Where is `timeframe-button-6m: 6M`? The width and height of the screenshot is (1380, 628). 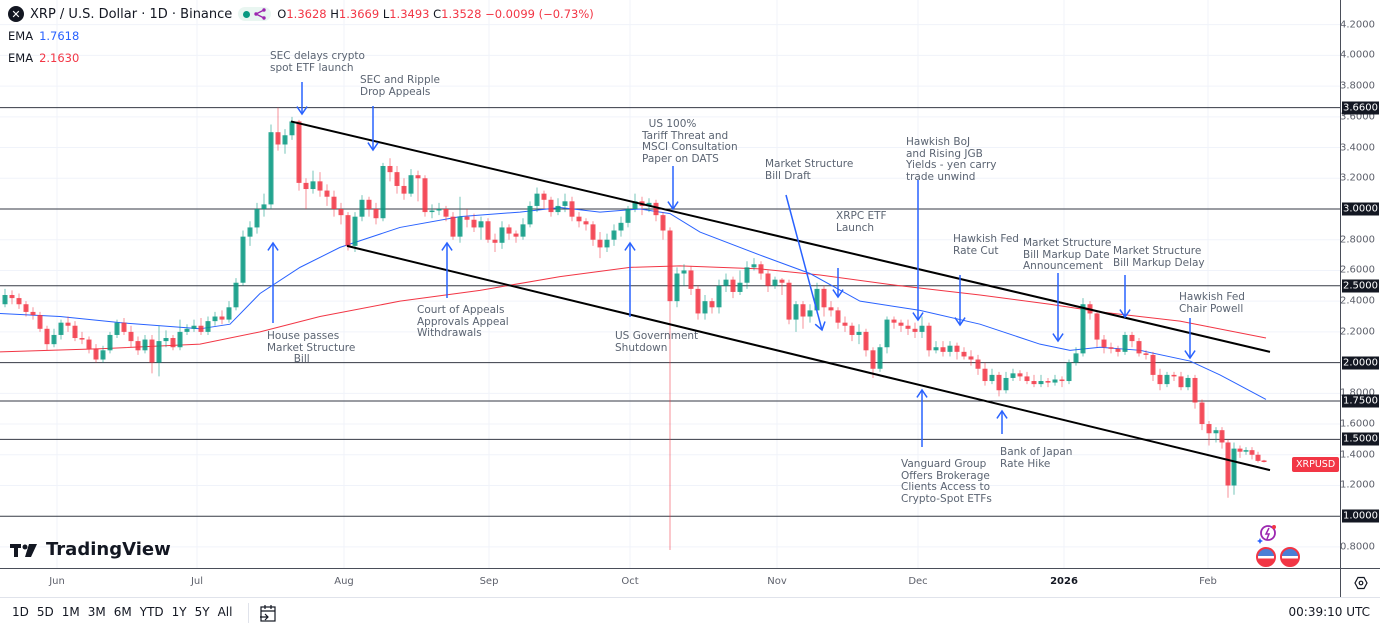 timeframe-button-6m: 6M is located at coordinates (122, 612).